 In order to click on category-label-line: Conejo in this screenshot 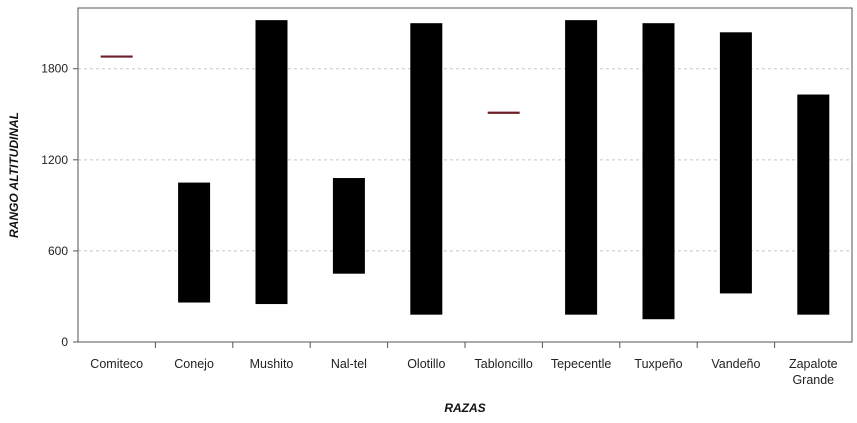, I will do `click(194, 364)`.